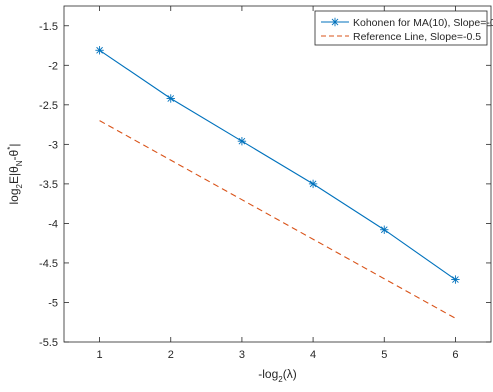 The height and width of the screenshot is (392, 493). Describe the element at coordinates (48, 264) in the screenshot. I see `y-tick-label: -4.5` at that location.